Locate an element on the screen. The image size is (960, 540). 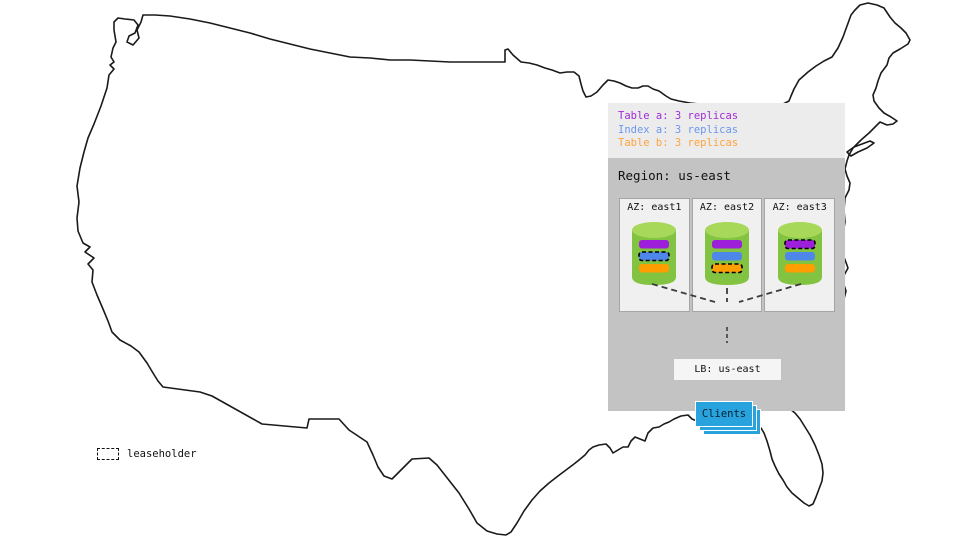
region-box: Region: us-east AZ: east1 AZ: east2 is located at coordinates (726, 296).